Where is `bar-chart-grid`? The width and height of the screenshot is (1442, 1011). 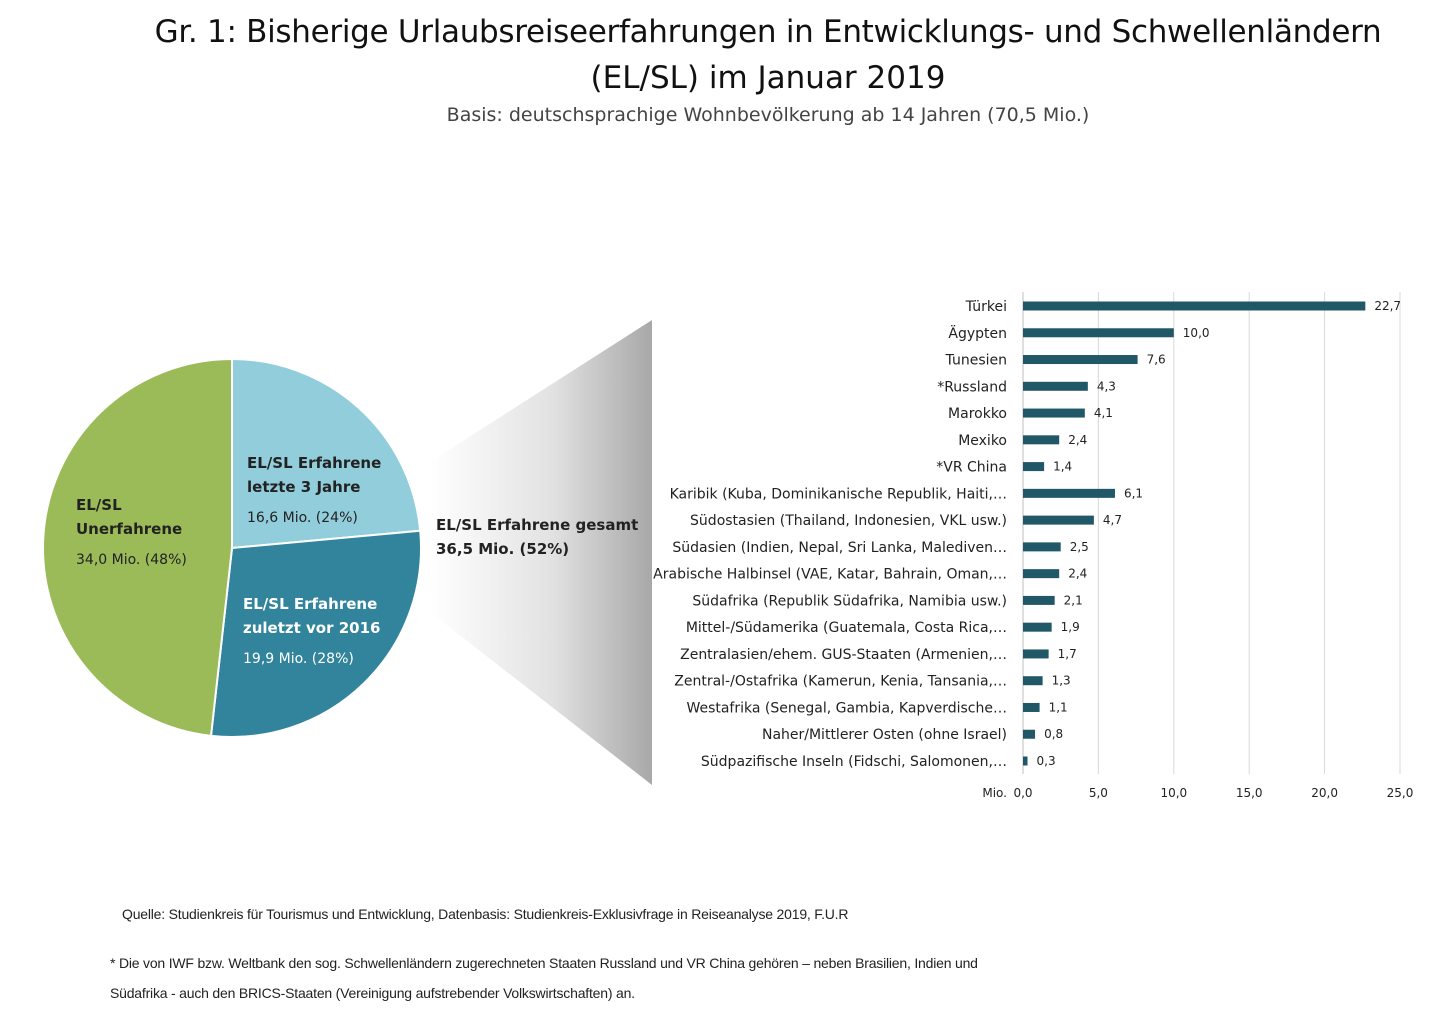 bar-chart-grid is located at coordinates (1211, 533).